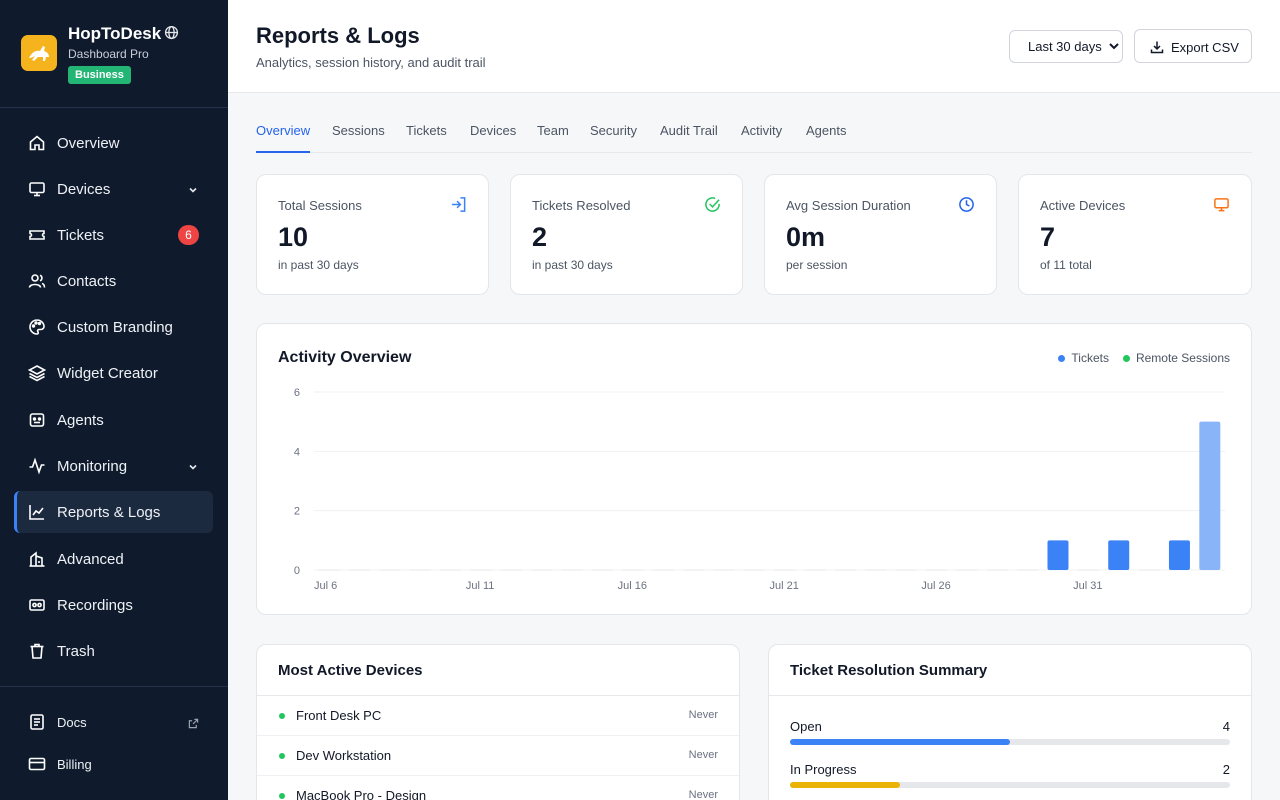 The image size is (1280, 800). I want to click on external-link-icon, so click(193, 725).